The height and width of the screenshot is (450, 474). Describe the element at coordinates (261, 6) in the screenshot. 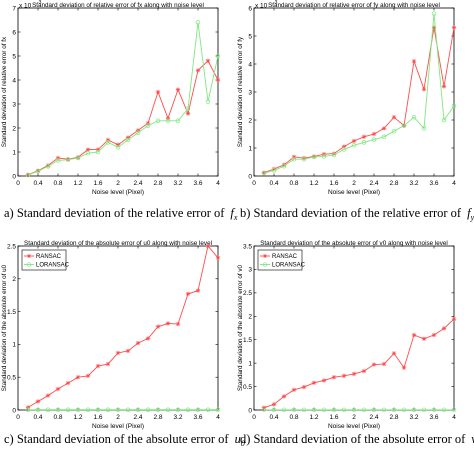

I see `y-exponent-label: x 10` at that location.